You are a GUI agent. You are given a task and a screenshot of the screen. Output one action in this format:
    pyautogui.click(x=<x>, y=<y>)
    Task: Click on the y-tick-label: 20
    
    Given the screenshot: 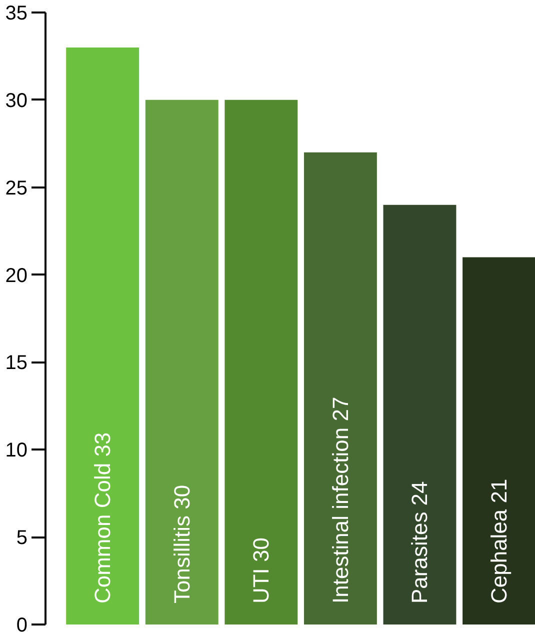 What is the action you would take?
    pyautogui.click(x=16, y=275)
    